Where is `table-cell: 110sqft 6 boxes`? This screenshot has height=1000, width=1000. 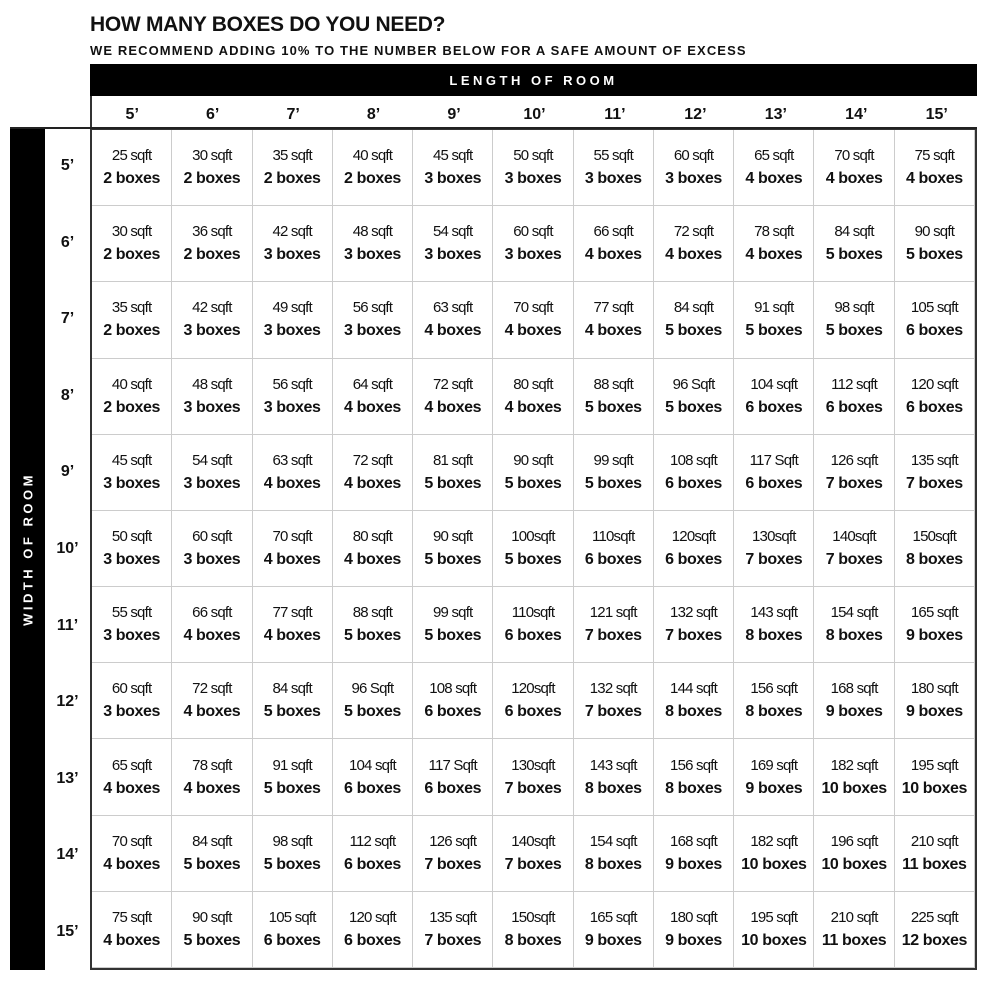 table-cell: 110sqft 6 boxes is located at coordinates (533, 625).